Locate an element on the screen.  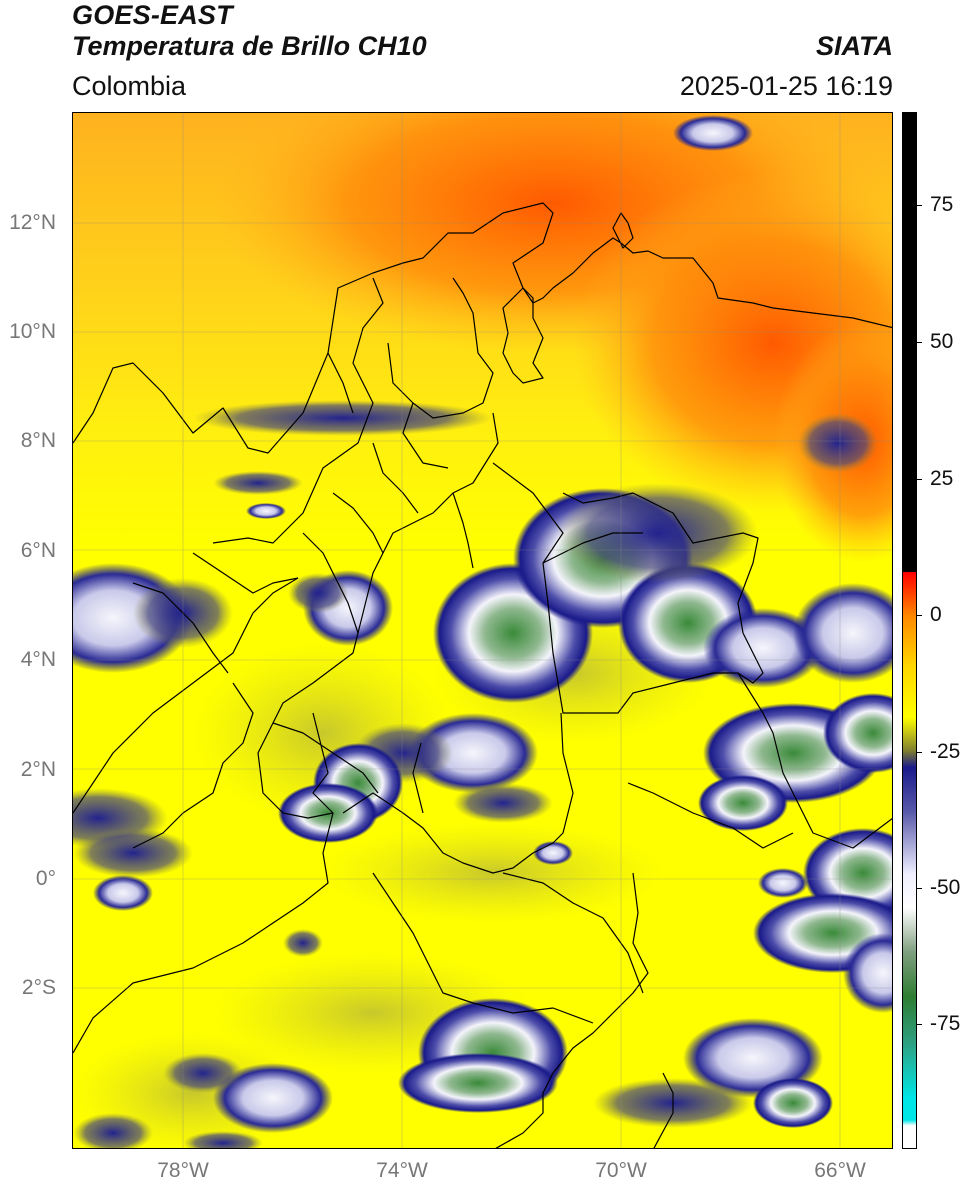
lat-label-8n: 8°N is located at coordinates (38, 440).